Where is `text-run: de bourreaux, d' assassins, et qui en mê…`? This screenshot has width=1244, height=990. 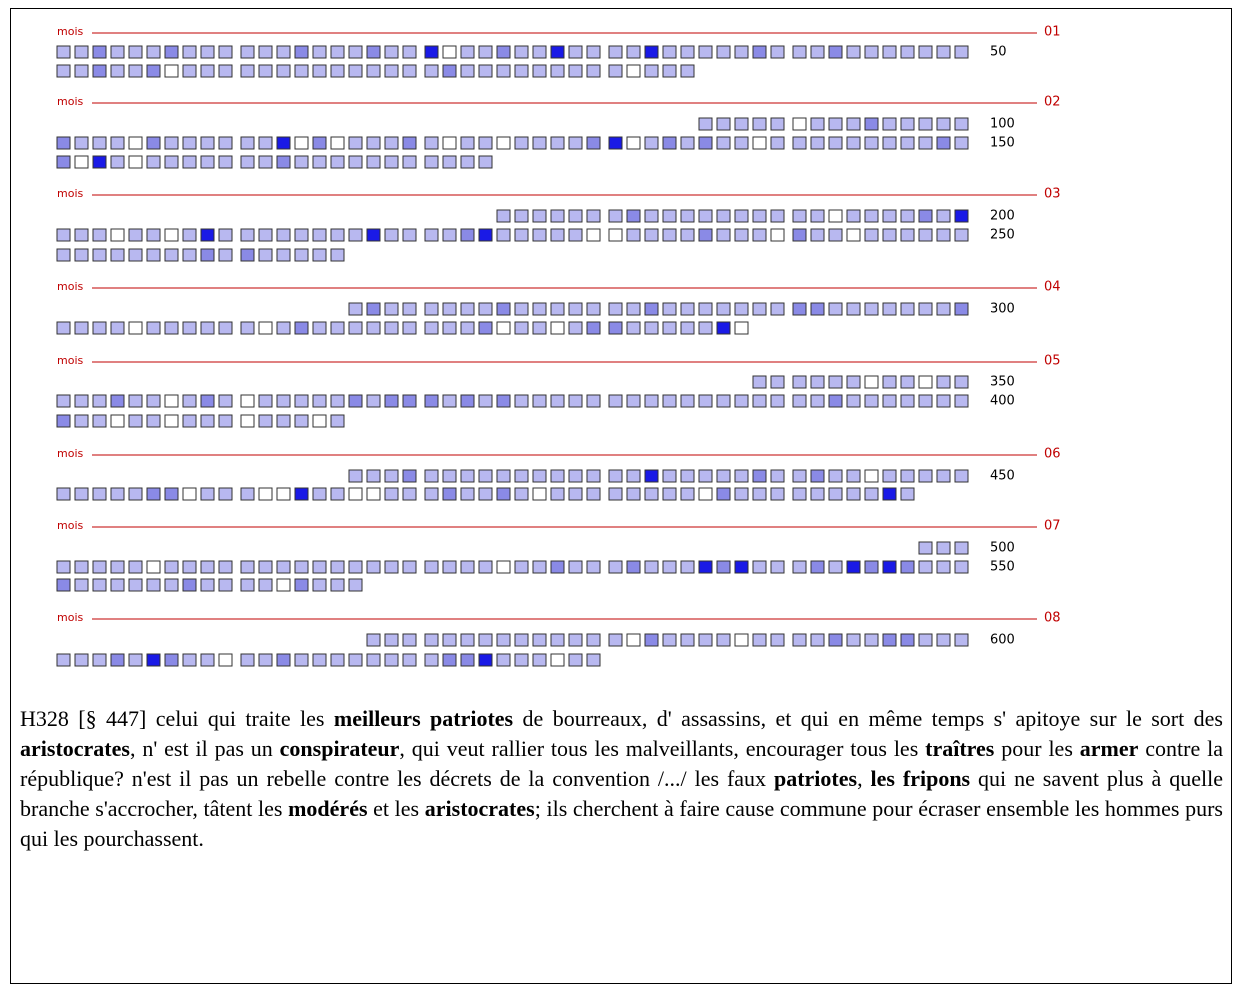
text-run: de bourreaux, d' assassins, et qui en mê… is located at coordinates (868, 718).